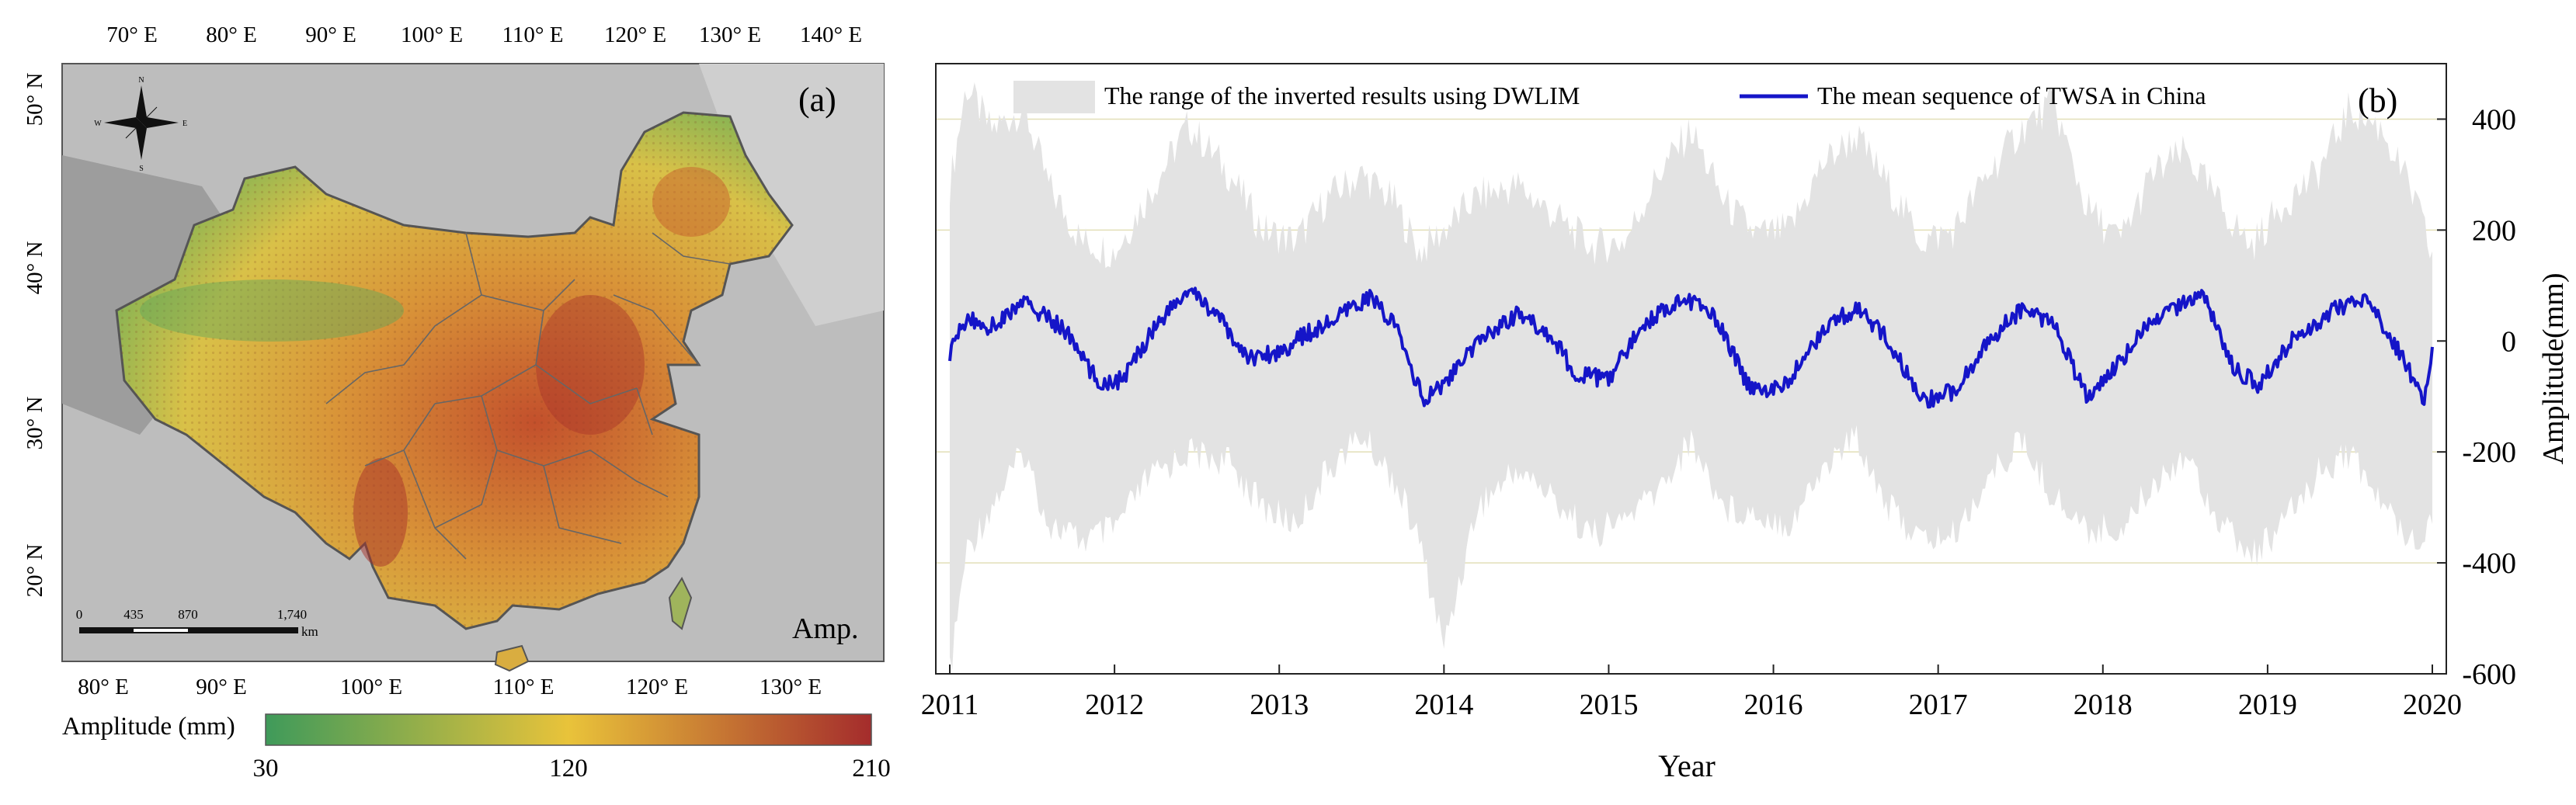 The image size is (2576, 805). I want to click on lon-tick-bottom: 80° E, so click(103, 687).